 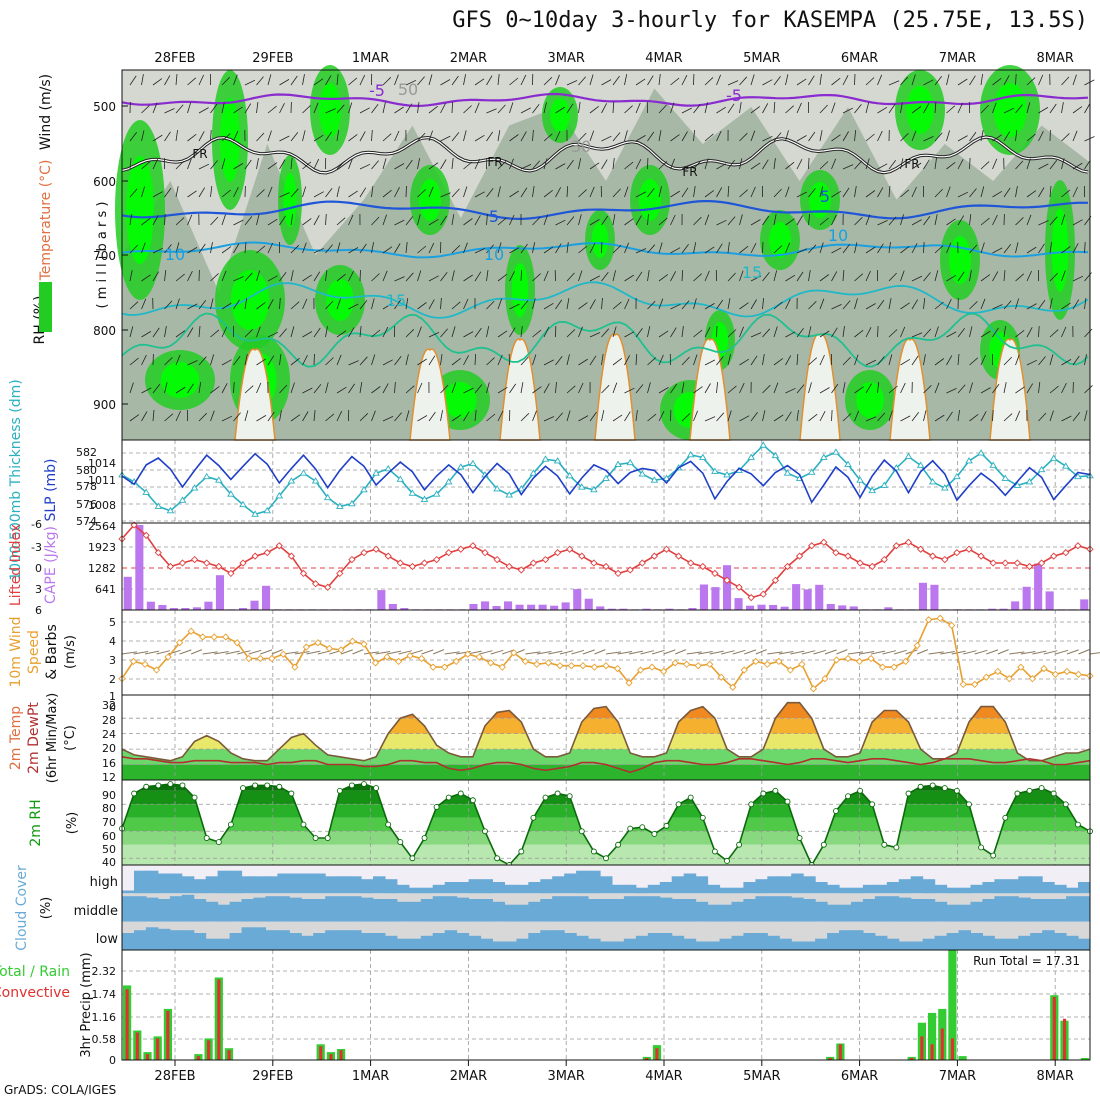 I want to click on date-label-top: 3MAR, so click(x=565, y=58).